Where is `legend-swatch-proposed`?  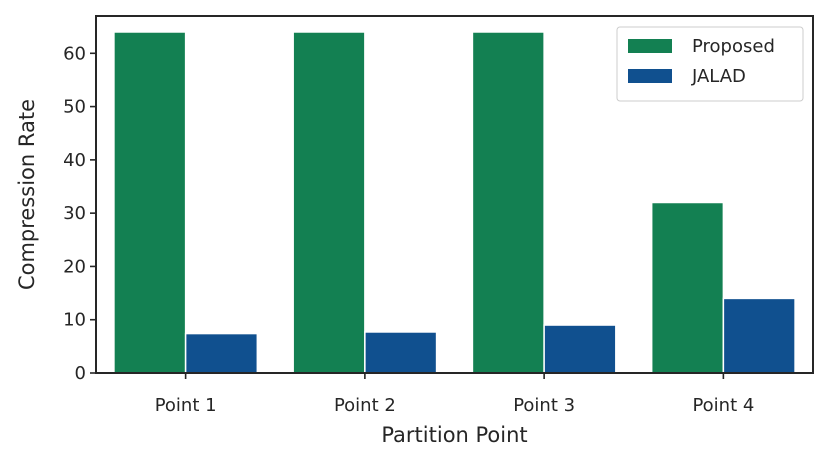 legend-swatch-proposed is located at coordinates (650, 46).